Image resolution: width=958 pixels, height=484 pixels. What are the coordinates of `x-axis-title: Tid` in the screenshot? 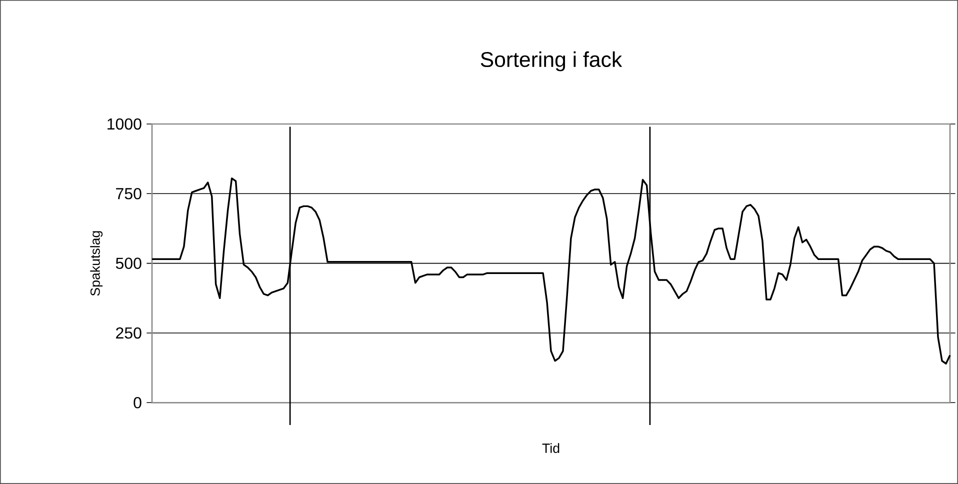 It's located at (551, 448).